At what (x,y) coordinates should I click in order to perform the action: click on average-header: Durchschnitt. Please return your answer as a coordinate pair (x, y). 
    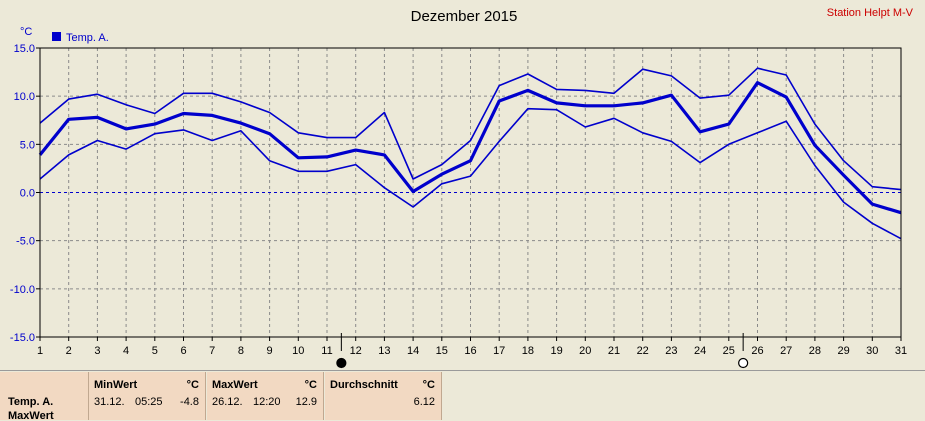
    Looking at the image, I should click on (364, 385).